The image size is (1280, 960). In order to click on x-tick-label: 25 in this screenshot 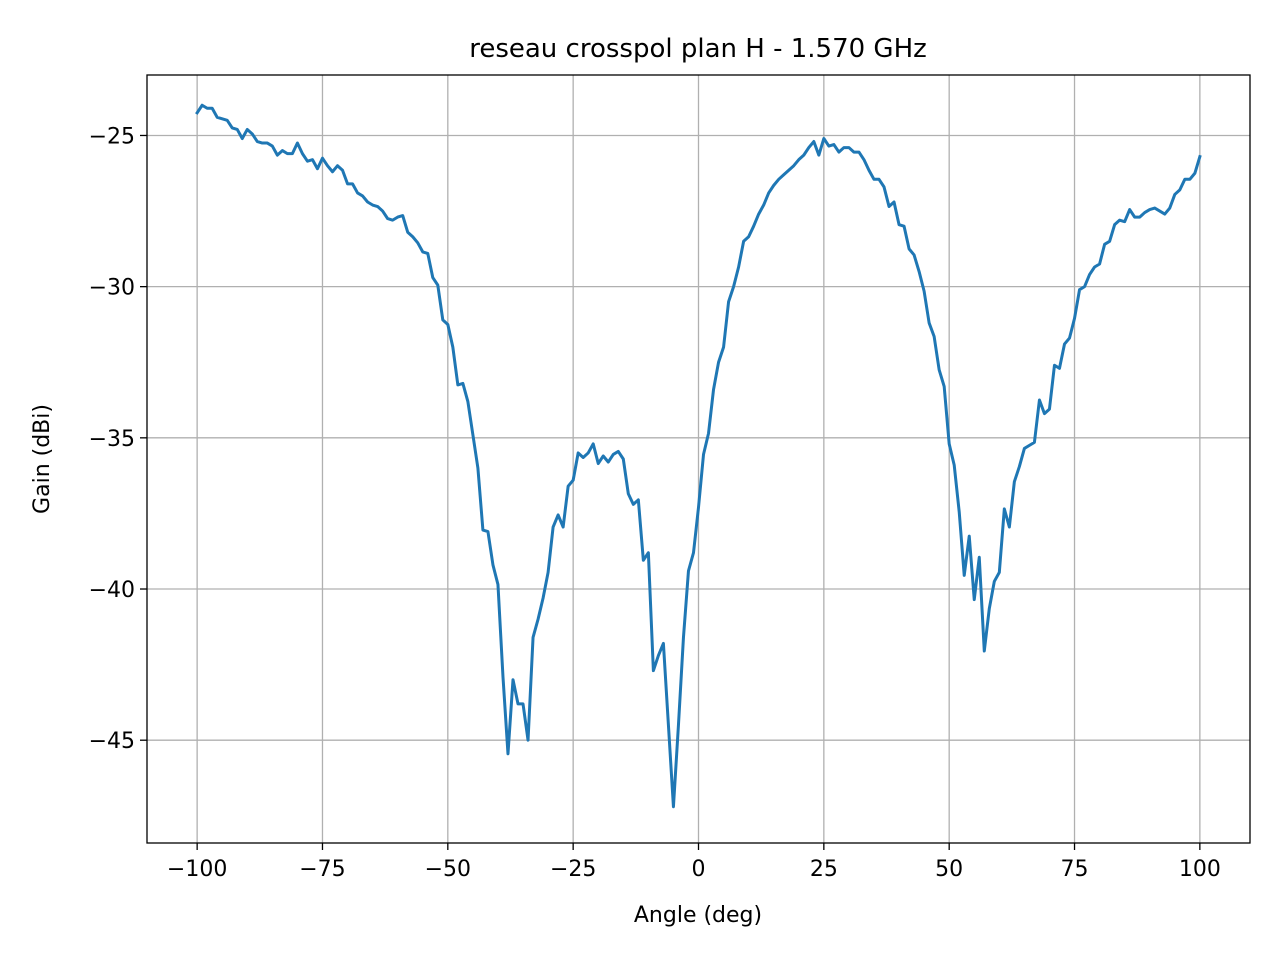, I will do `click(824, 869)`.